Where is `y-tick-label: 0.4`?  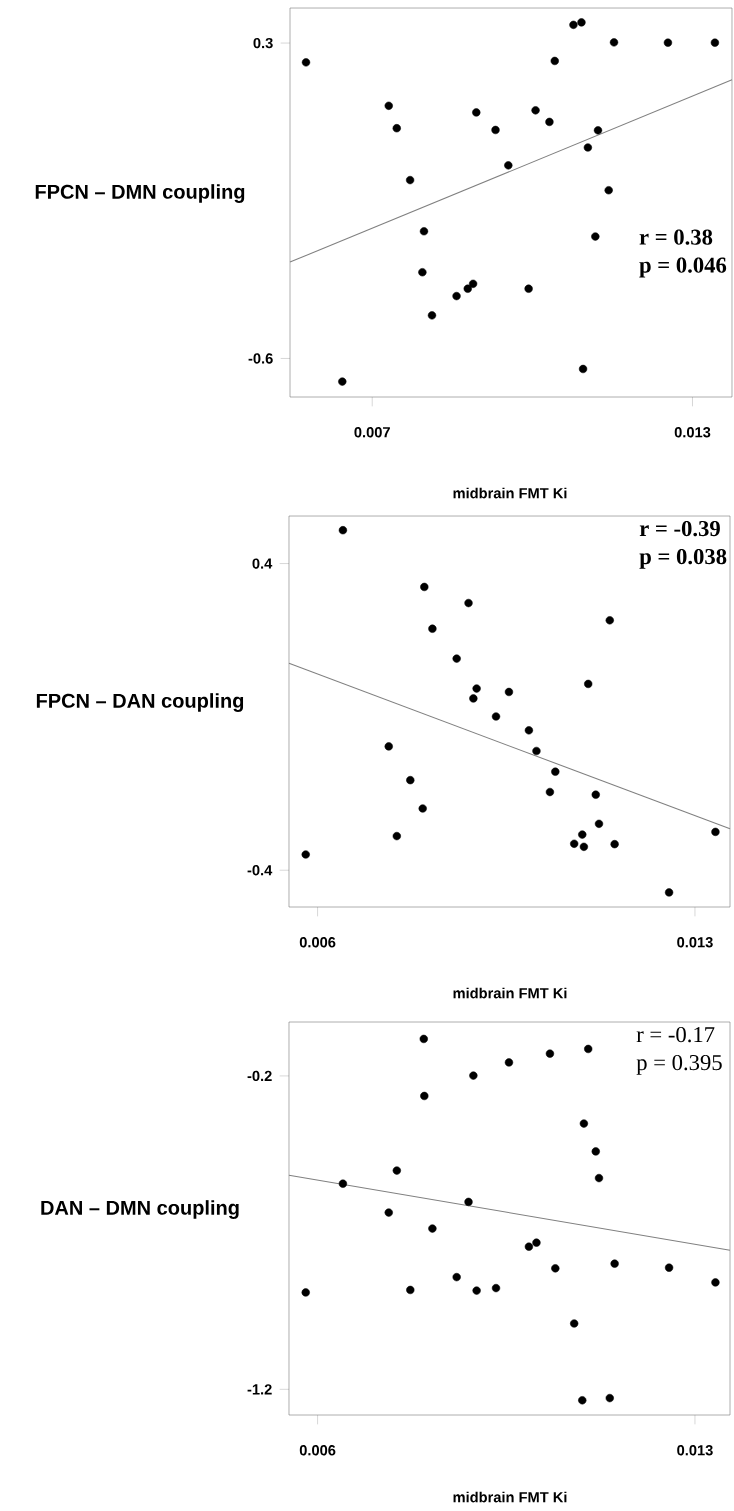
y-tick-label: 0.4 is located at coordinates (262, 563).